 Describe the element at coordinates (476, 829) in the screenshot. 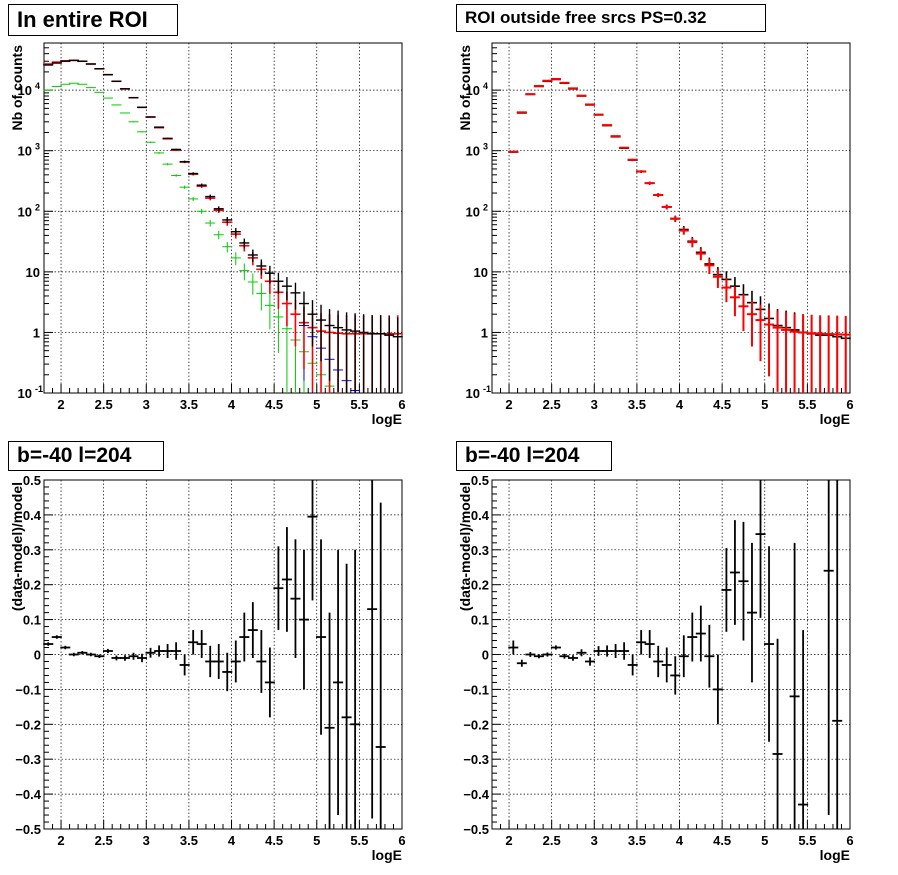

I see `y-tick-label: −0.5` at that location.